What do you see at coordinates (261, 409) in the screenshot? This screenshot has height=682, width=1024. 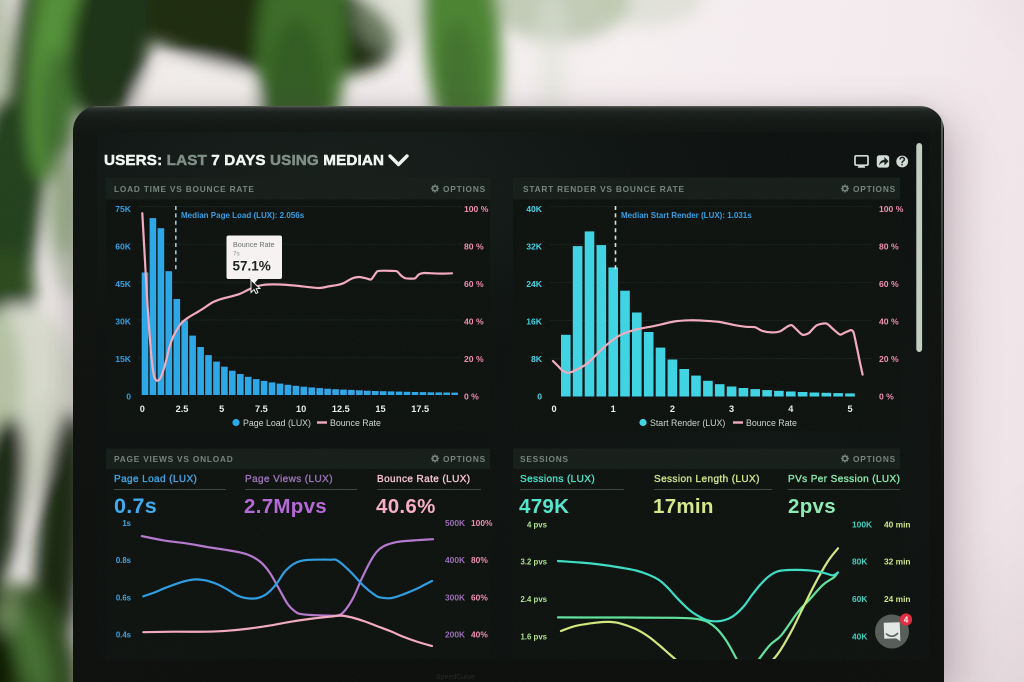 I see `svg-text: 7.5` at bounding box center [261, 409].